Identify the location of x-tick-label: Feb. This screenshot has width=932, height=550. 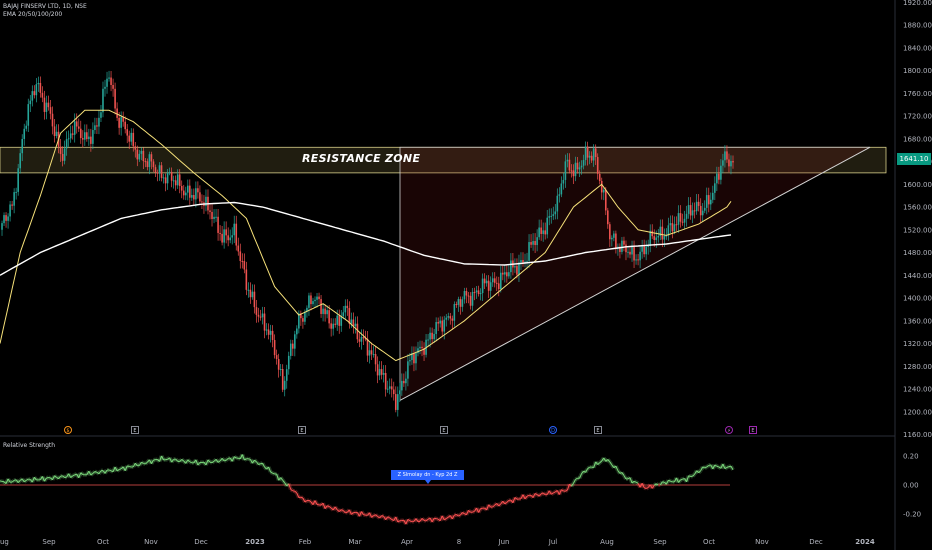
(305, 542).